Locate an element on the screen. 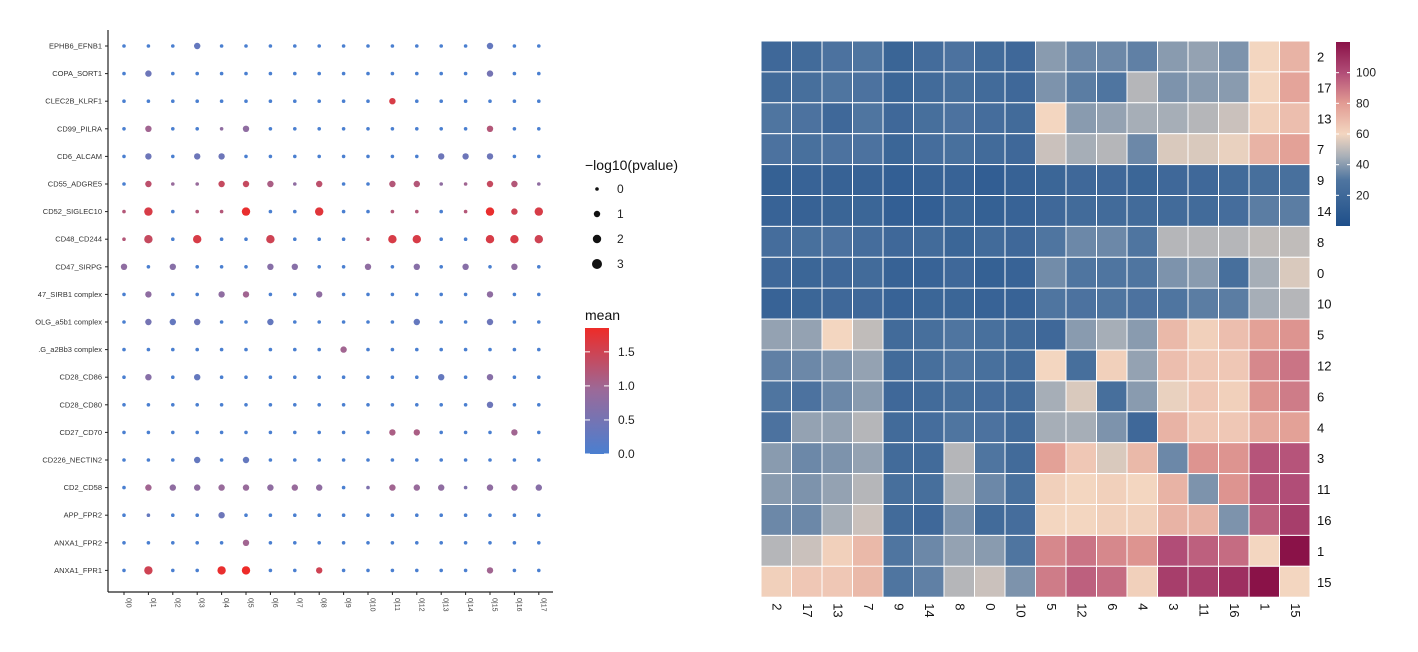 Image resolution: width=1418 pixels, height=652 pixels. heatmap-col-label: 1 is located at coordinates (1264, 606).